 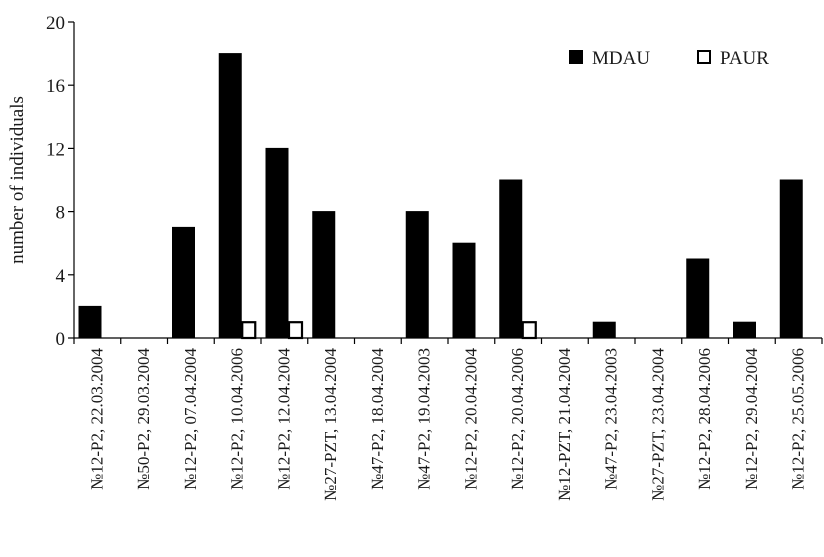 I want to click on x-tick-label: №12-P2, 25.05.2006, so click(x=798, y=419).